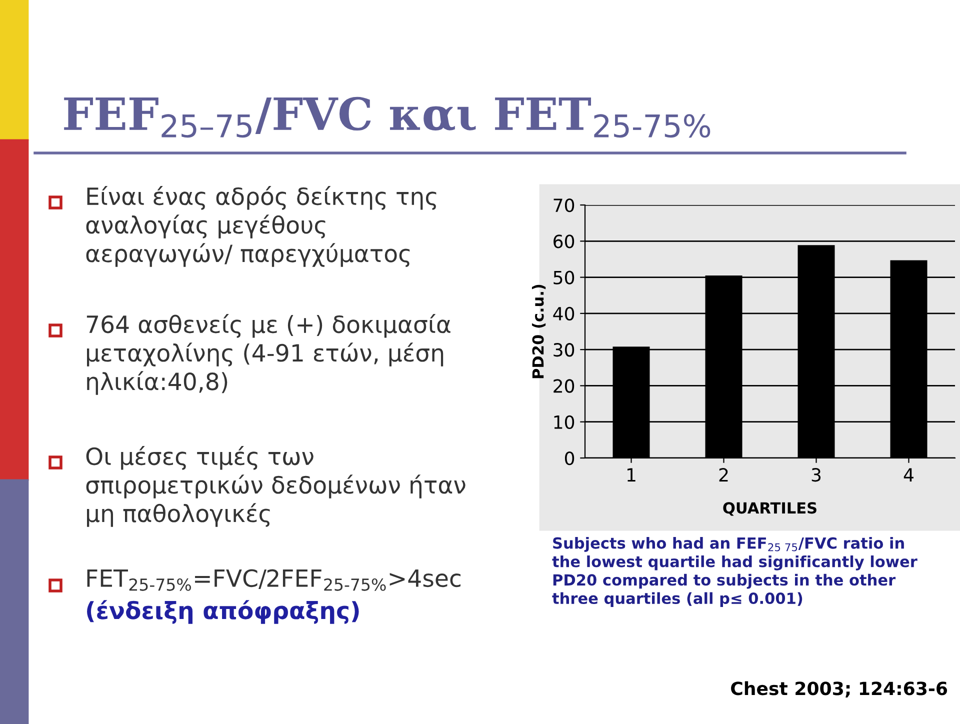 This screenshot has height=724, width=960. What do you see at coordinates (563, 313) in the screenshot?
I see `y-tick-label: 40` at bounding box center [563, 313].